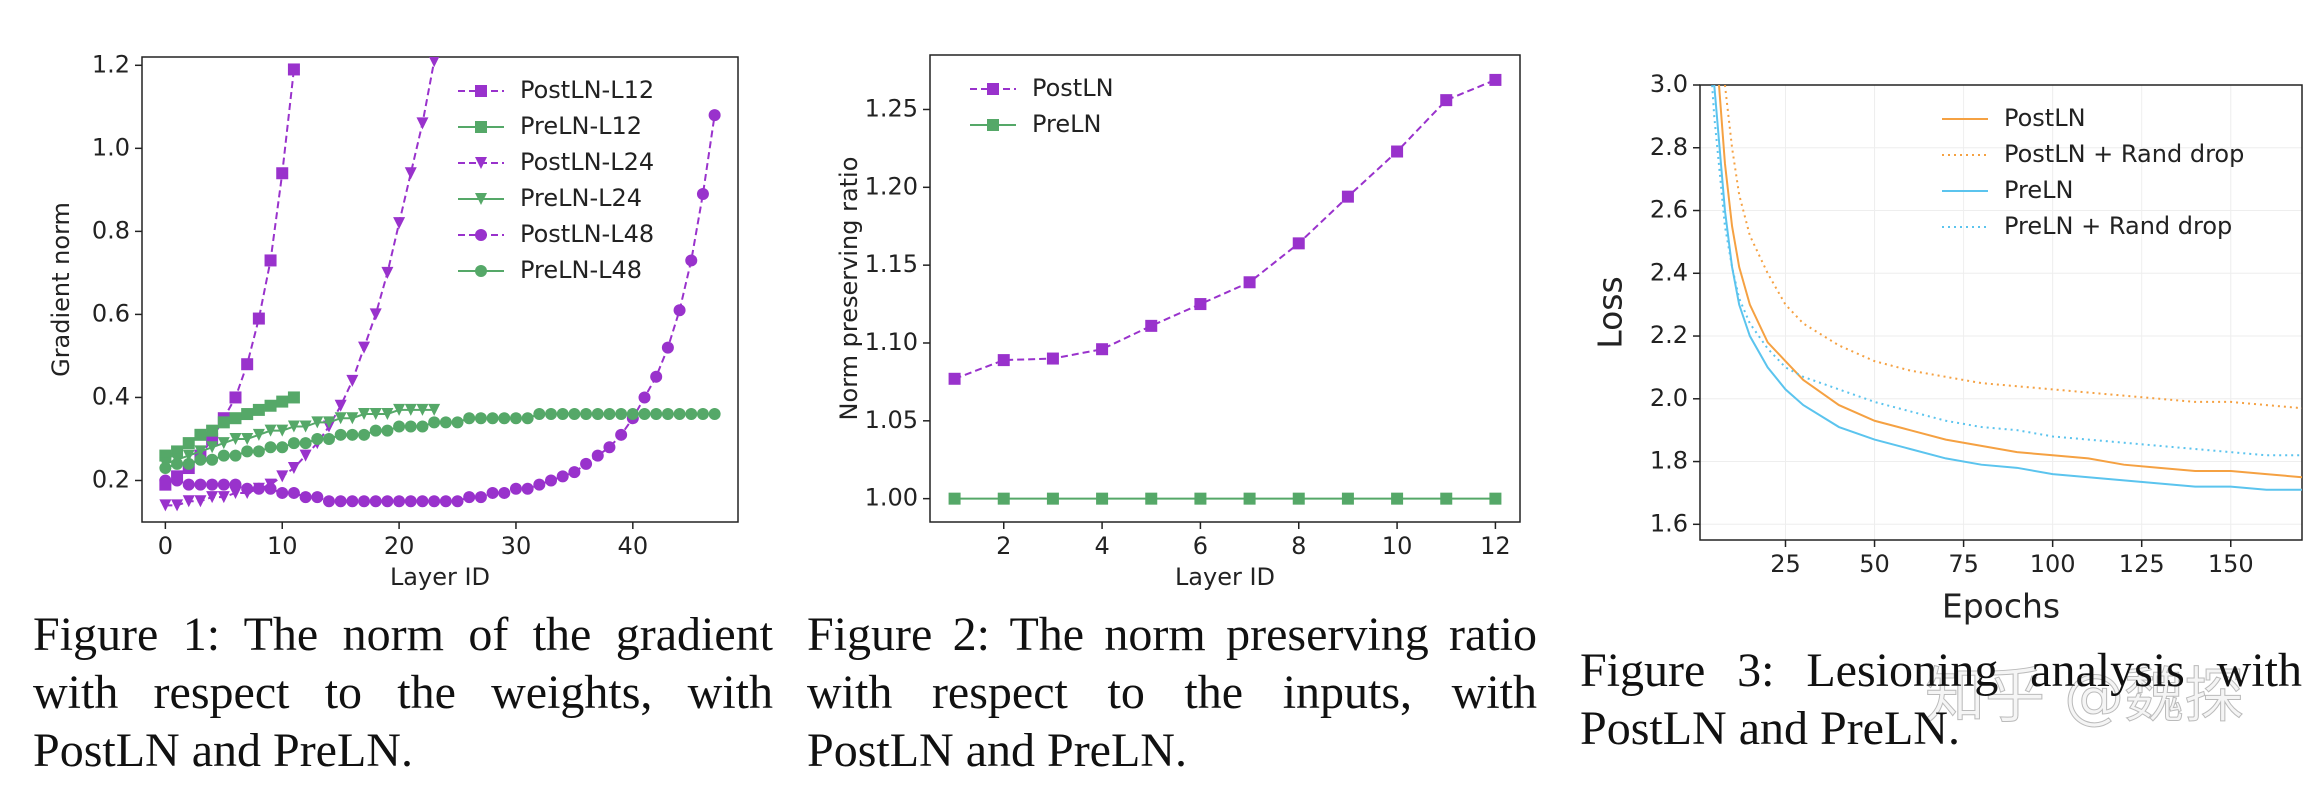 This screenshot has width=2322, height=786. I want to click on y-axis-label: Gradient norm, so click(61, 289).